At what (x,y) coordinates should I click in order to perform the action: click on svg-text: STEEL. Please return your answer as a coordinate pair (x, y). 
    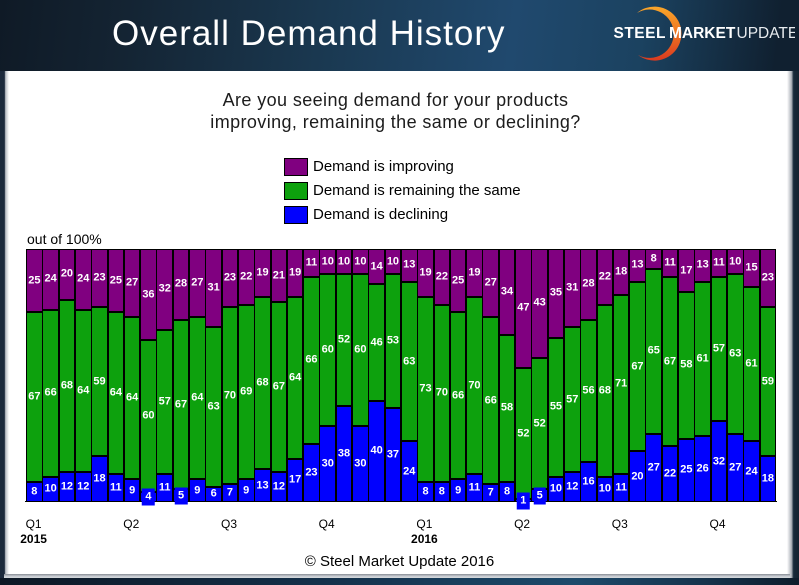
    Looking at the image, I should click on (640, 33).